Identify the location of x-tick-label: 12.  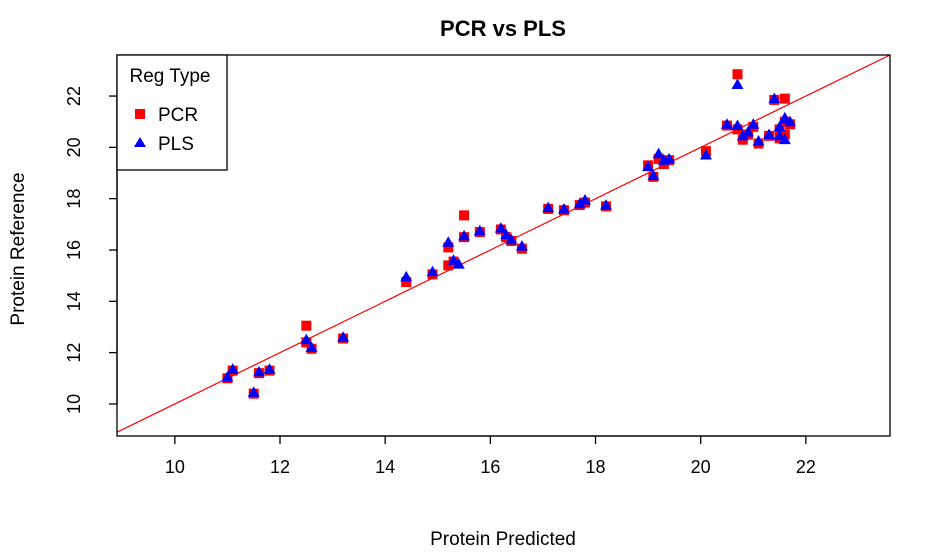
(280, 467).